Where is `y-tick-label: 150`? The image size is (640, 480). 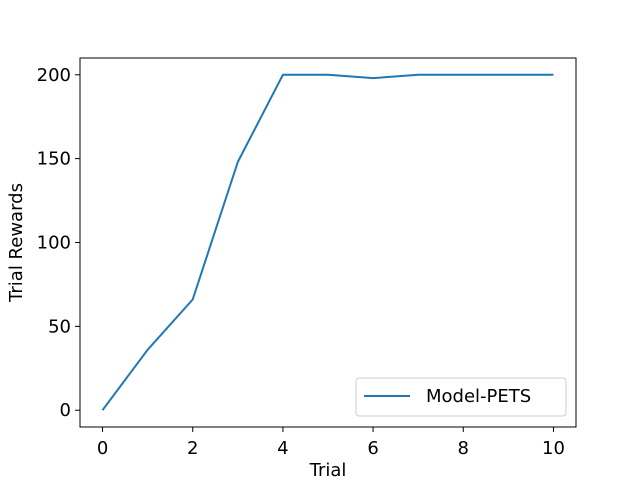 y-tick-label: 150 is located at coordinates (54, 159).